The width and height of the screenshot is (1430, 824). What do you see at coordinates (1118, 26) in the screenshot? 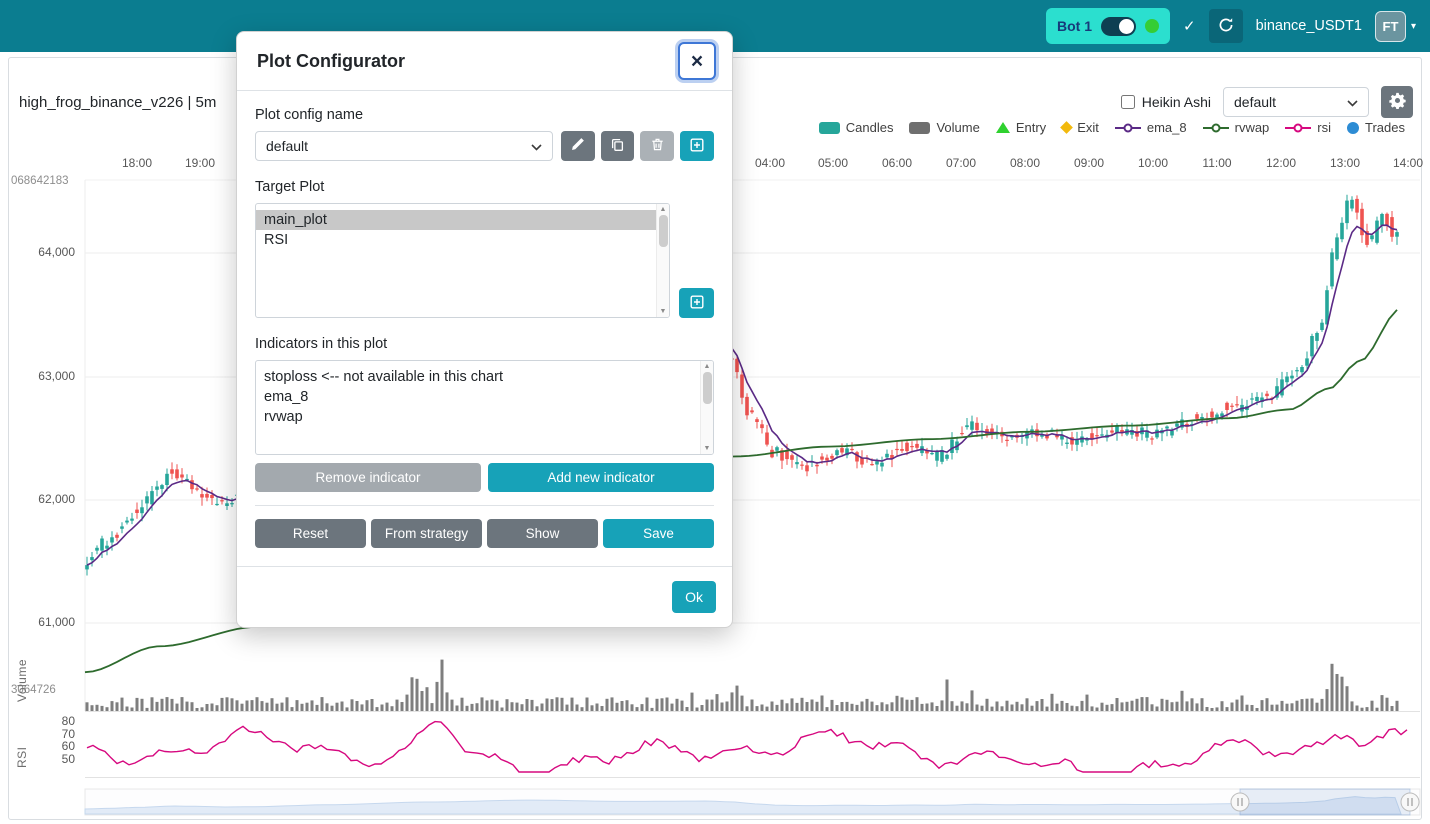
I see `bot-toggle` at bounding box center [1118, 26].